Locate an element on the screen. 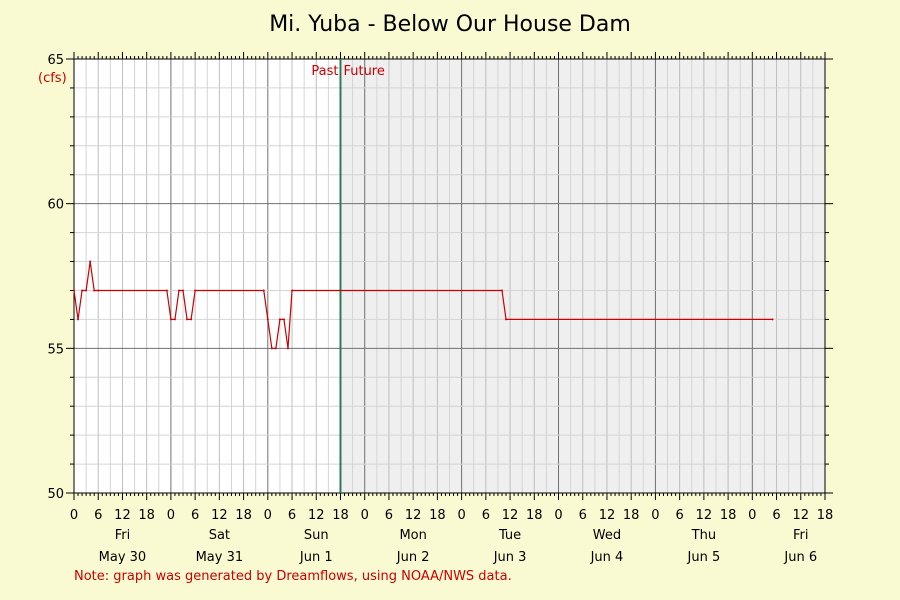  future-label: Future is located at coordinates (363, 71).